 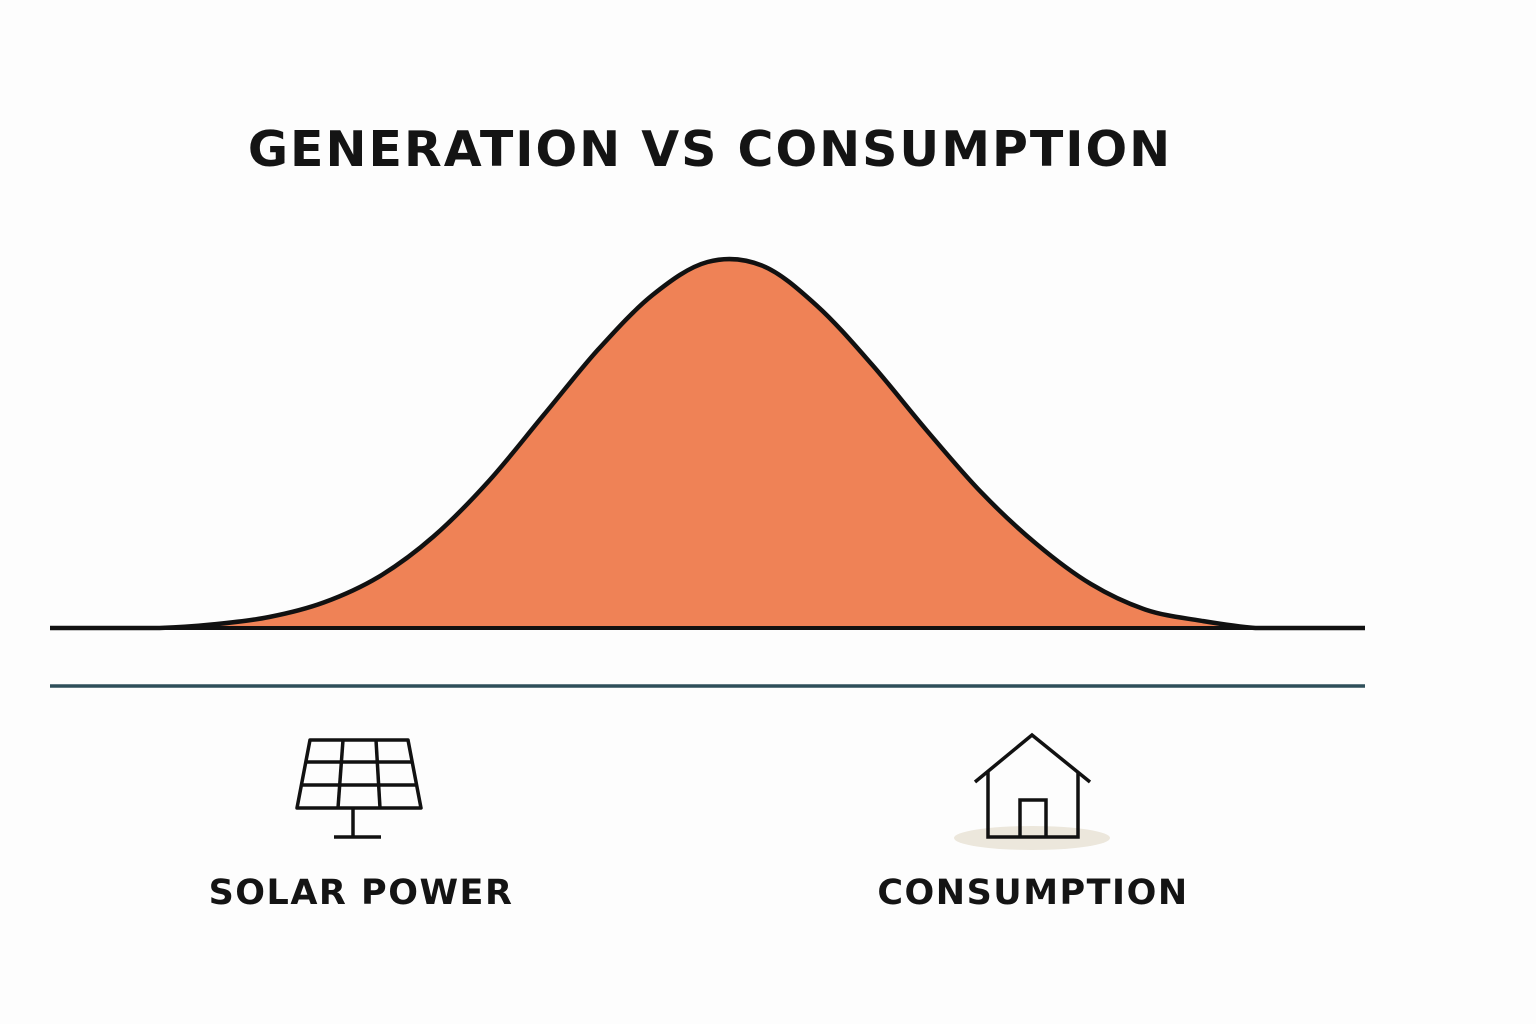 What do you see at coordinates (359, 788) in the screenshot?
I see `solar-panel-icon` at bounding box center [359, 788].